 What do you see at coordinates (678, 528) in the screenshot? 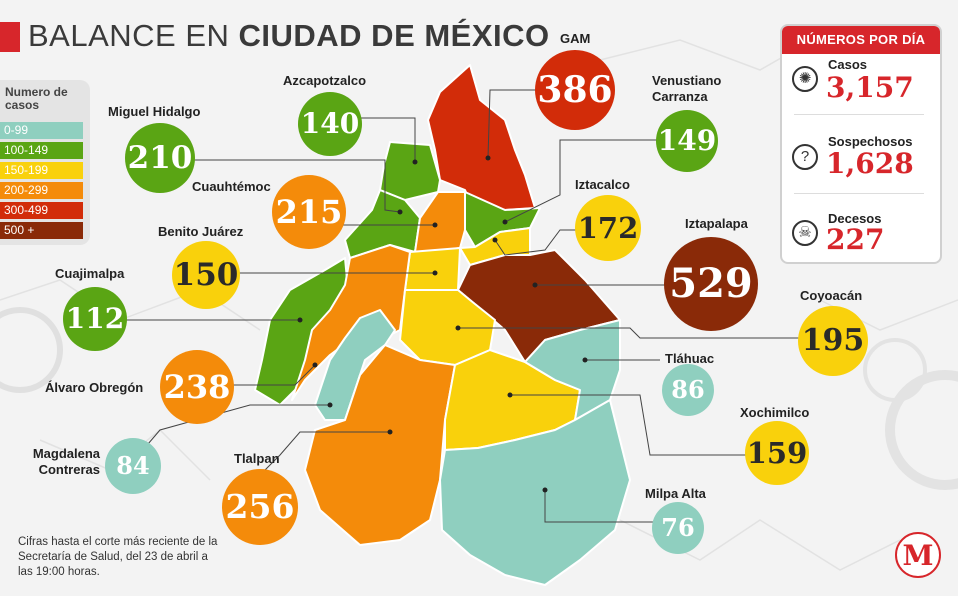
I see `badge-milpa-alta: 76` at bounding box center [678, 528].